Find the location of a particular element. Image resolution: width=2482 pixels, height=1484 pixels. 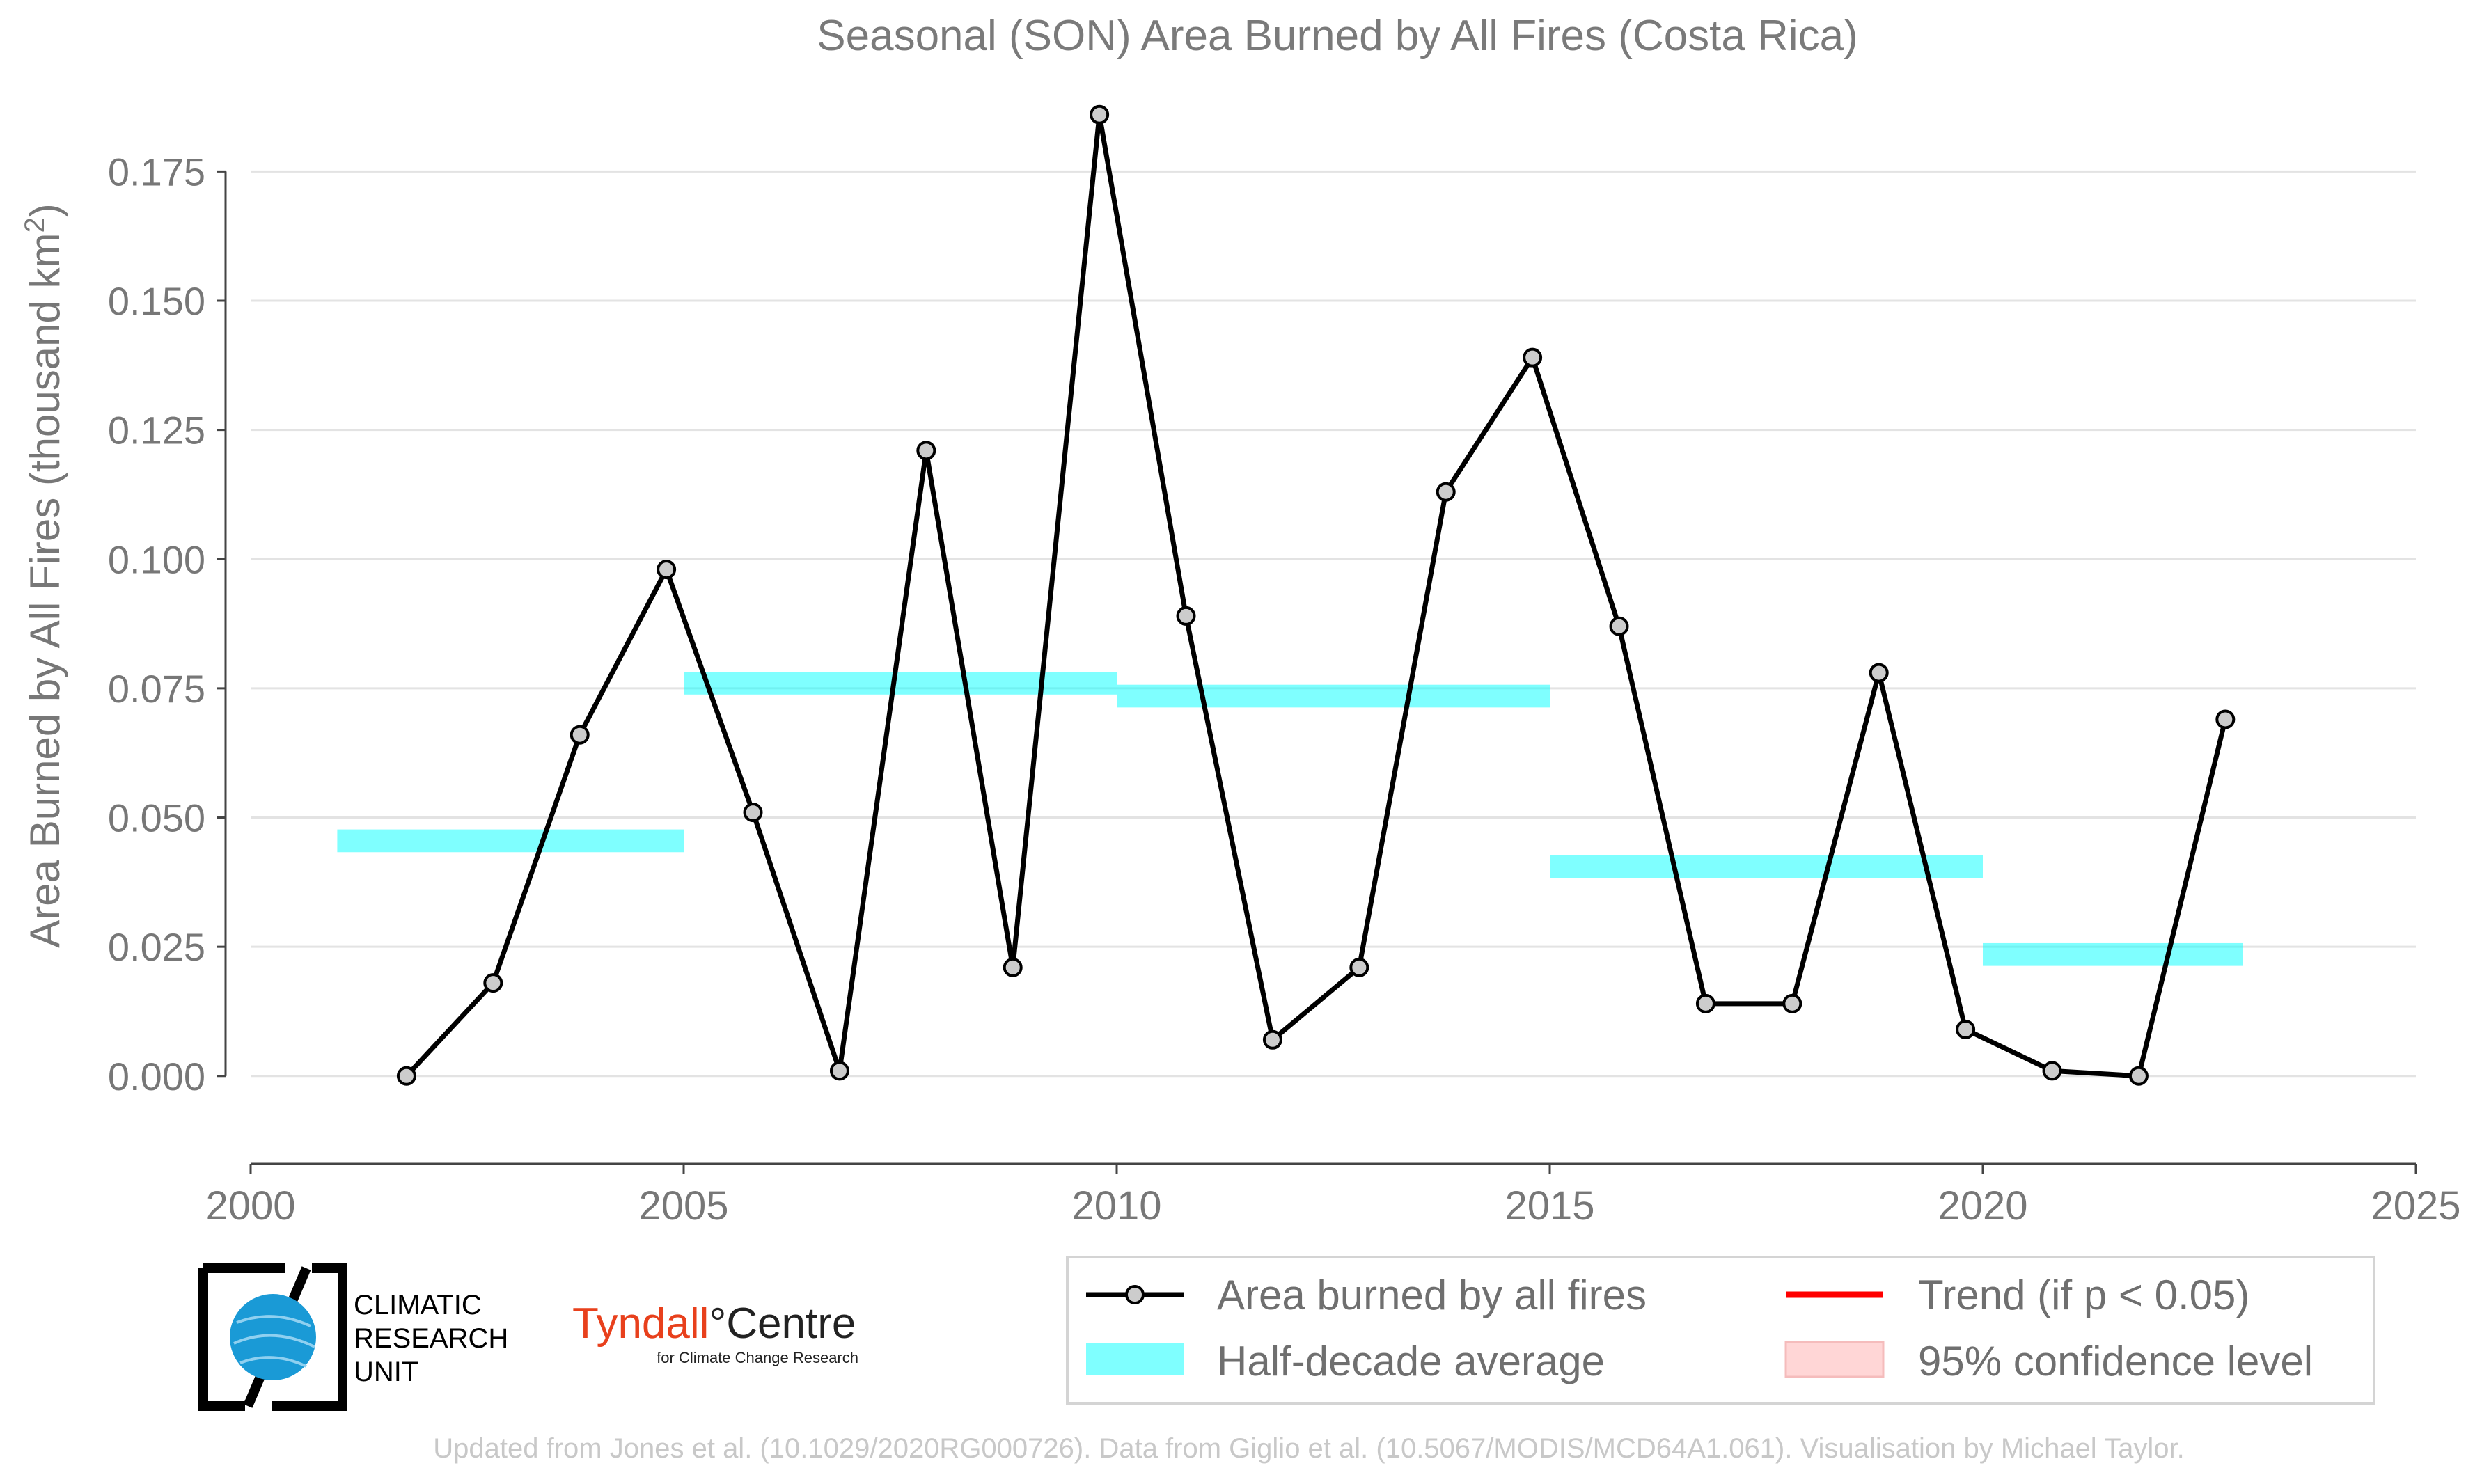

legend-swatch-confidence is located at coordinates (1834, 1359).